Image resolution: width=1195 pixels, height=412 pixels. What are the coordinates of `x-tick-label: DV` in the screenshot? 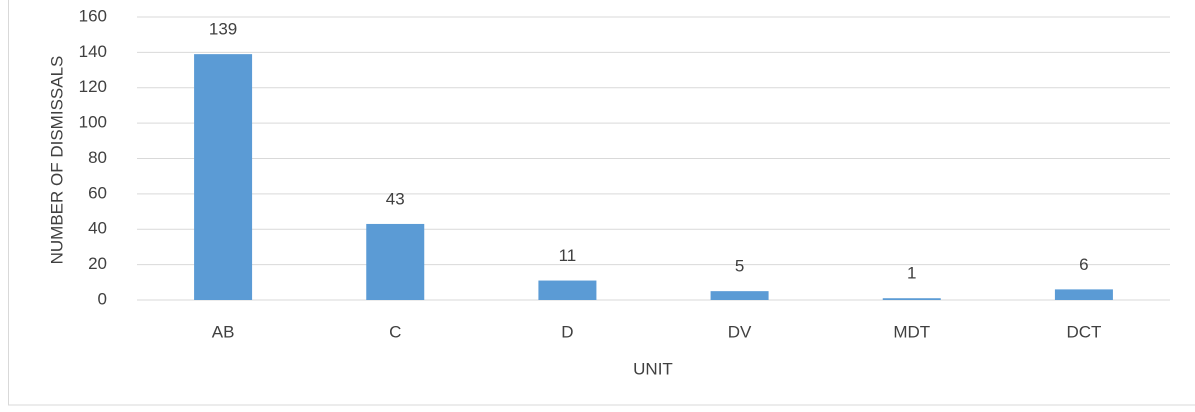 It's located at (740, 331).